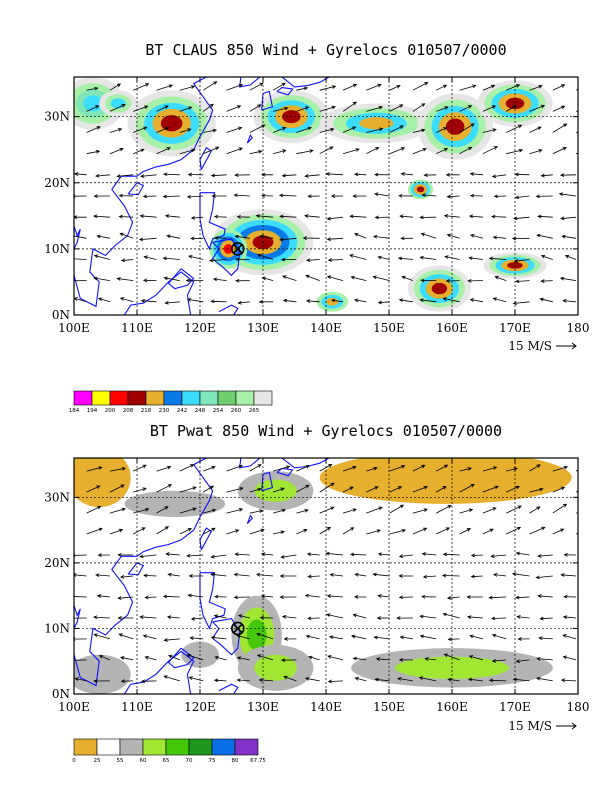  I want to click on field-contour, so click(439, 288).